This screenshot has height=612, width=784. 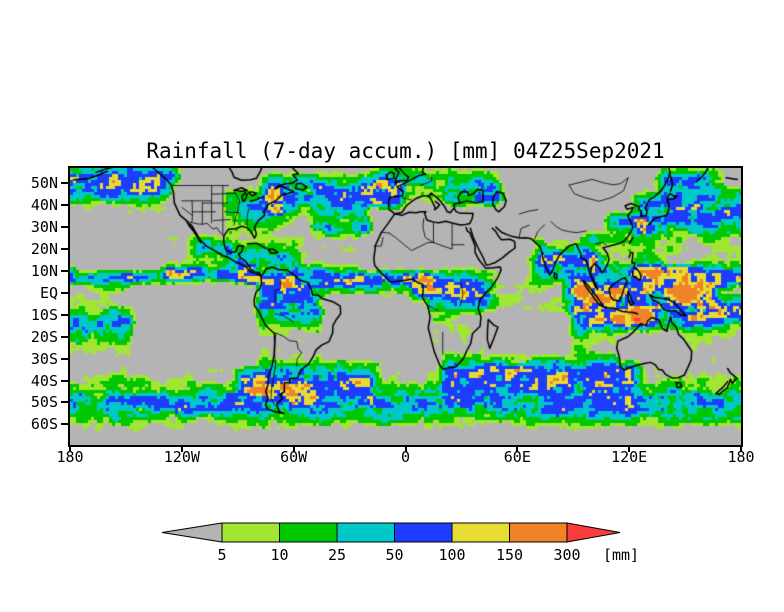 What do you see at coordinates (517, 457) in the screenshot?
I see `x-tick-label: 60E` at bounding box center [517, 457].